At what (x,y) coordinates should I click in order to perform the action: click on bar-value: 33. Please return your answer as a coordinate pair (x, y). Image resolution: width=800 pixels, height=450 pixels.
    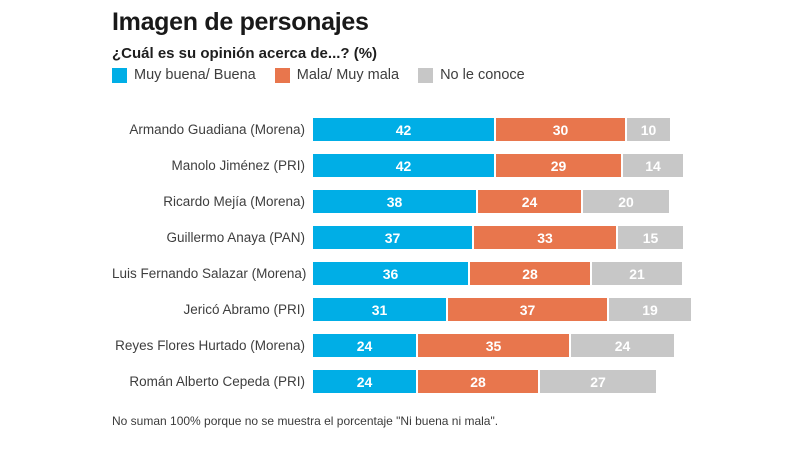
    Looking at the image, I should click on (545, 237).